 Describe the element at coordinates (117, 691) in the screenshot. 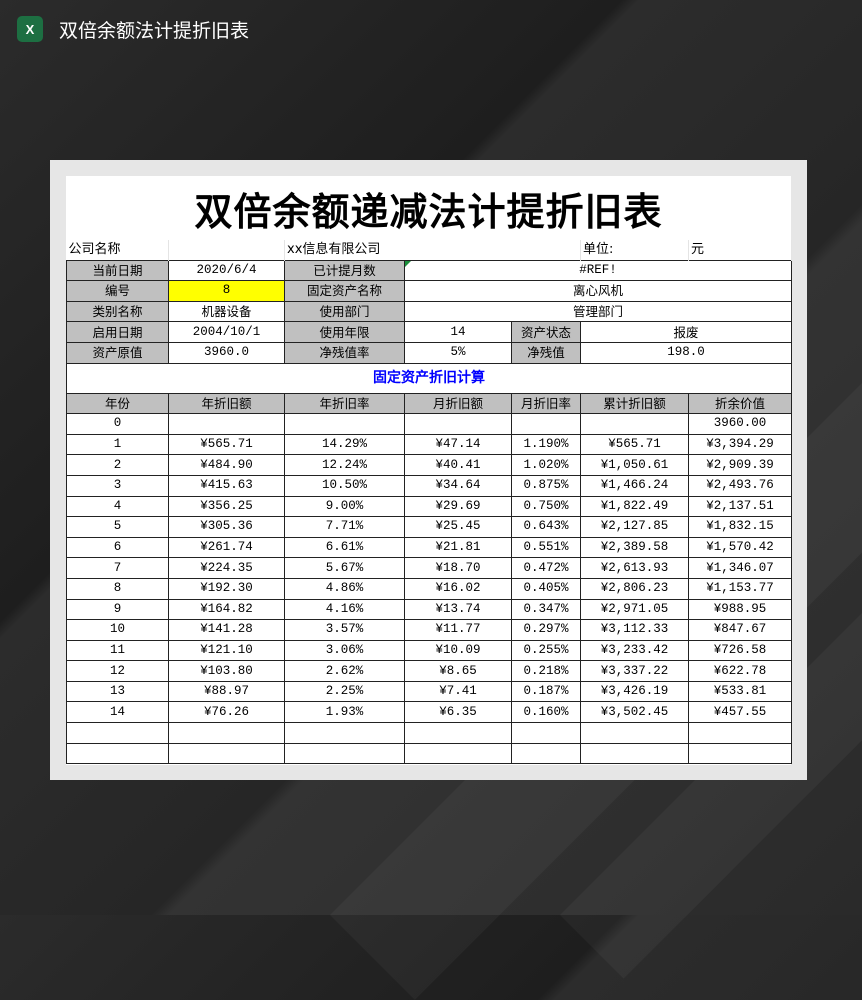

I see `cell-year: 13` at that location.